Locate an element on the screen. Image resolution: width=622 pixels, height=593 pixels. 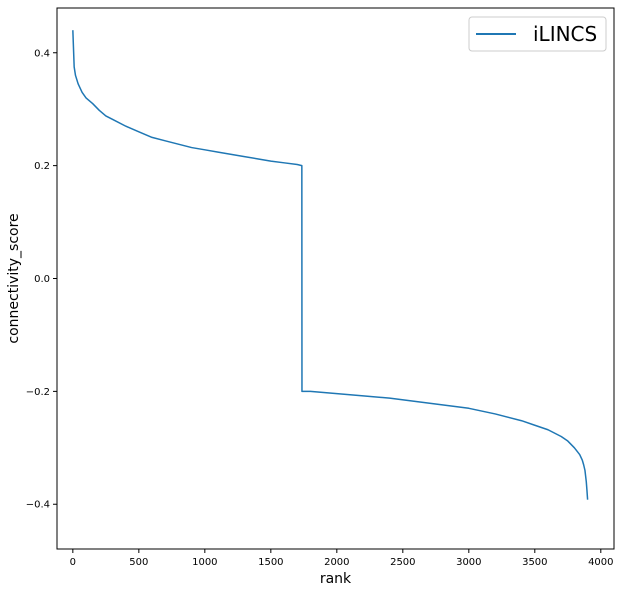
y-axis: −0.4 −0.2 0.0 0.2 0.4 is located at coordinates (41, 279).